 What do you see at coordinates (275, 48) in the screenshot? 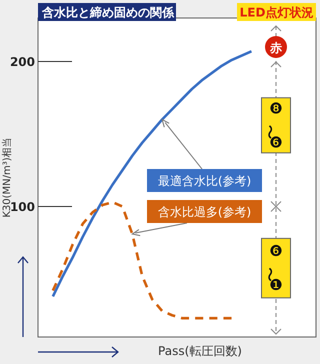
I see `annotation: 赤` at bounding box center [275, 48].